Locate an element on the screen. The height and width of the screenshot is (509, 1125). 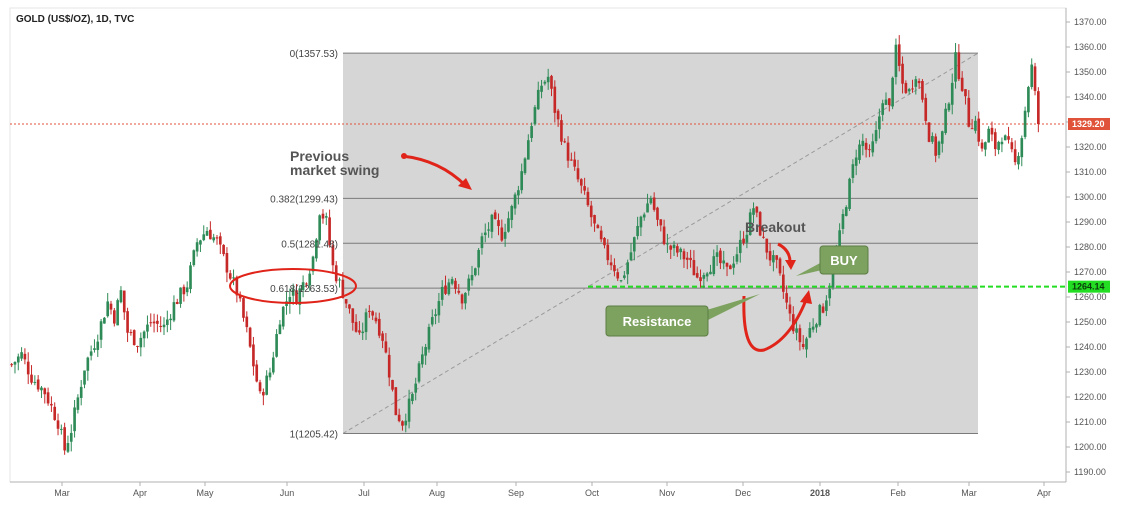
y-tick-label: 1290.00 is located at coordinates (1090, 222).